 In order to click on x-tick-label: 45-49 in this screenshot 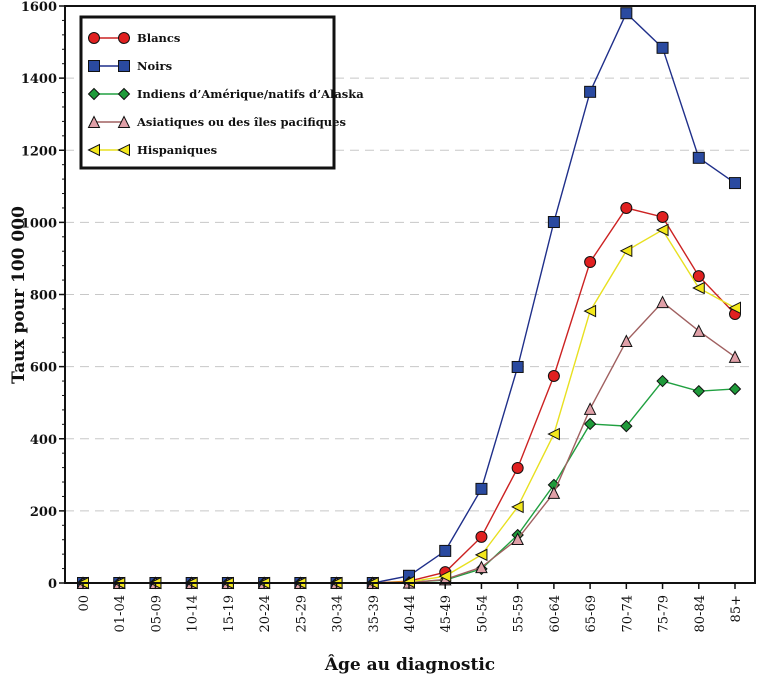, I will do `click(446, 613)`.